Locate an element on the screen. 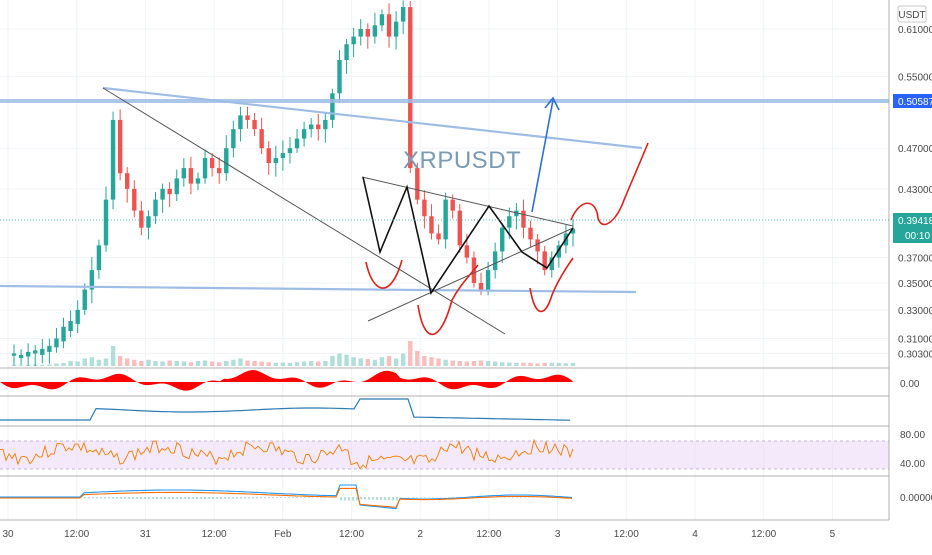  price-tick-label: 0.35000 is located at coordinates (915, 284).